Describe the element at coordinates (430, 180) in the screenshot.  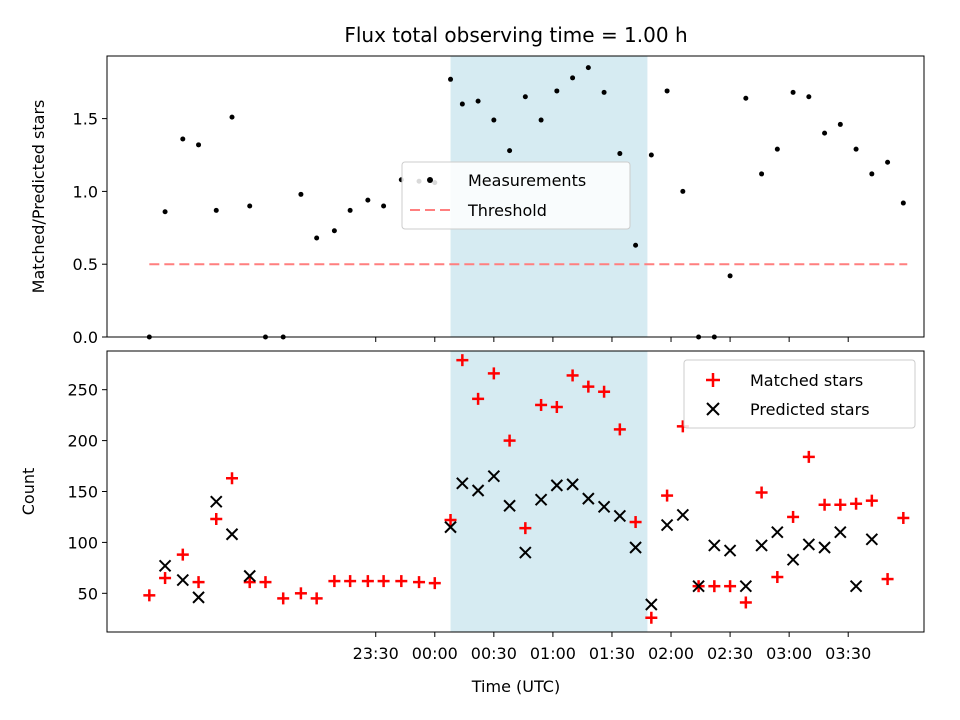
I see `legend-measurements-marker` at that location.